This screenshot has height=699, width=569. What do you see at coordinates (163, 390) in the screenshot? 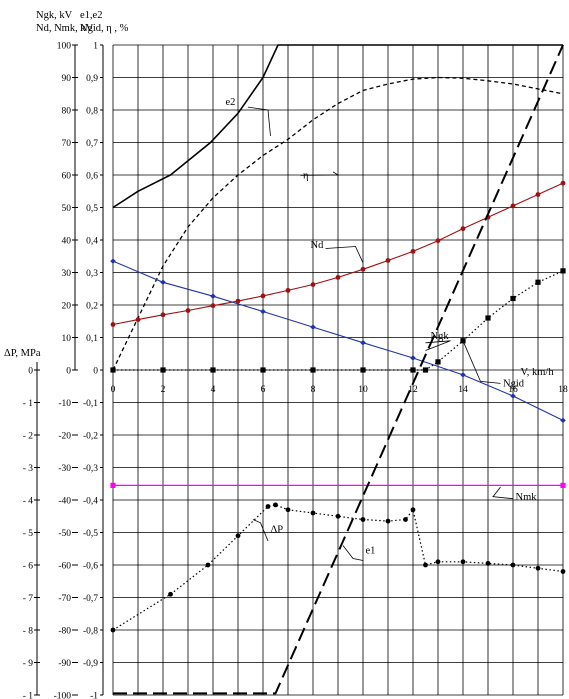
I see `x-tick-label: 2` at bounding box center [163, 390].